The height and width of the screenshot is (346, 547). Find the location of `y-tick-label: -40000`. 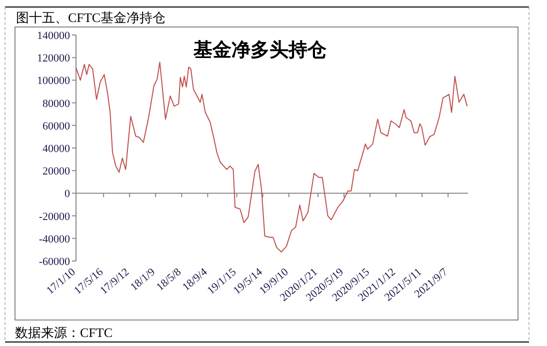

y-tick-label: -40000 is located at coordinates (54, 239).